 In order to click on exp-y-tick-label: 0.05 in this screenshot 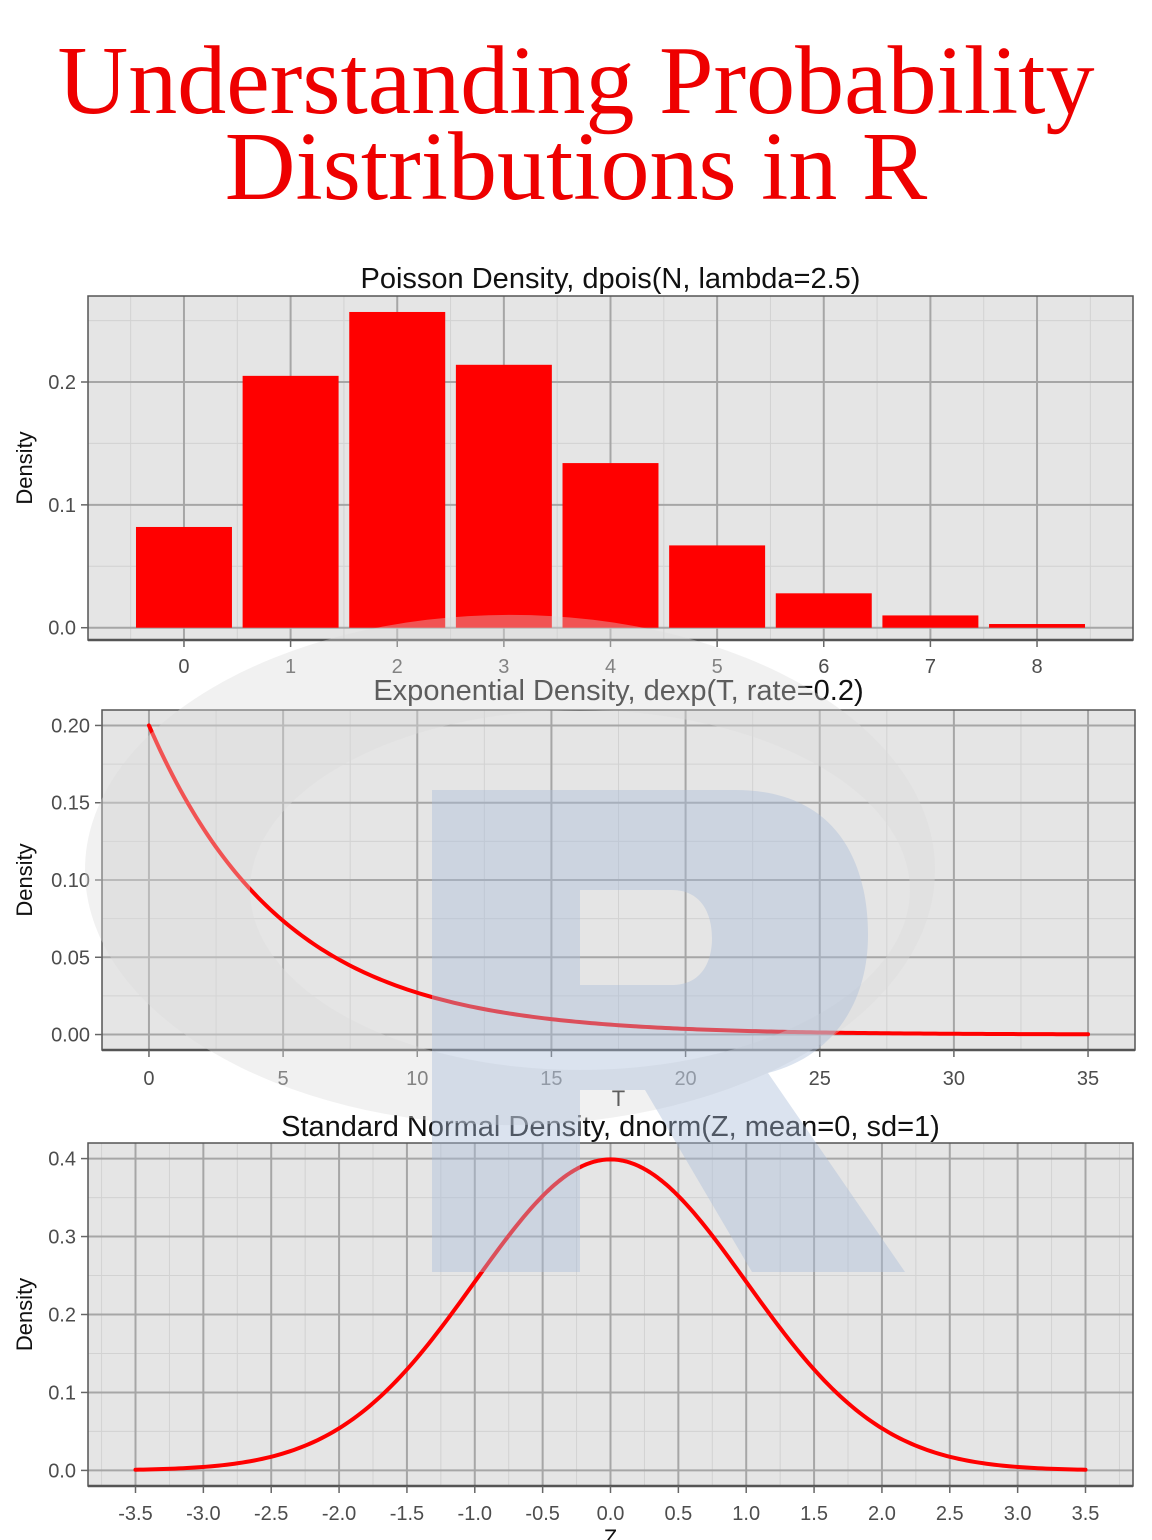, I will do `click(70, 958)`.